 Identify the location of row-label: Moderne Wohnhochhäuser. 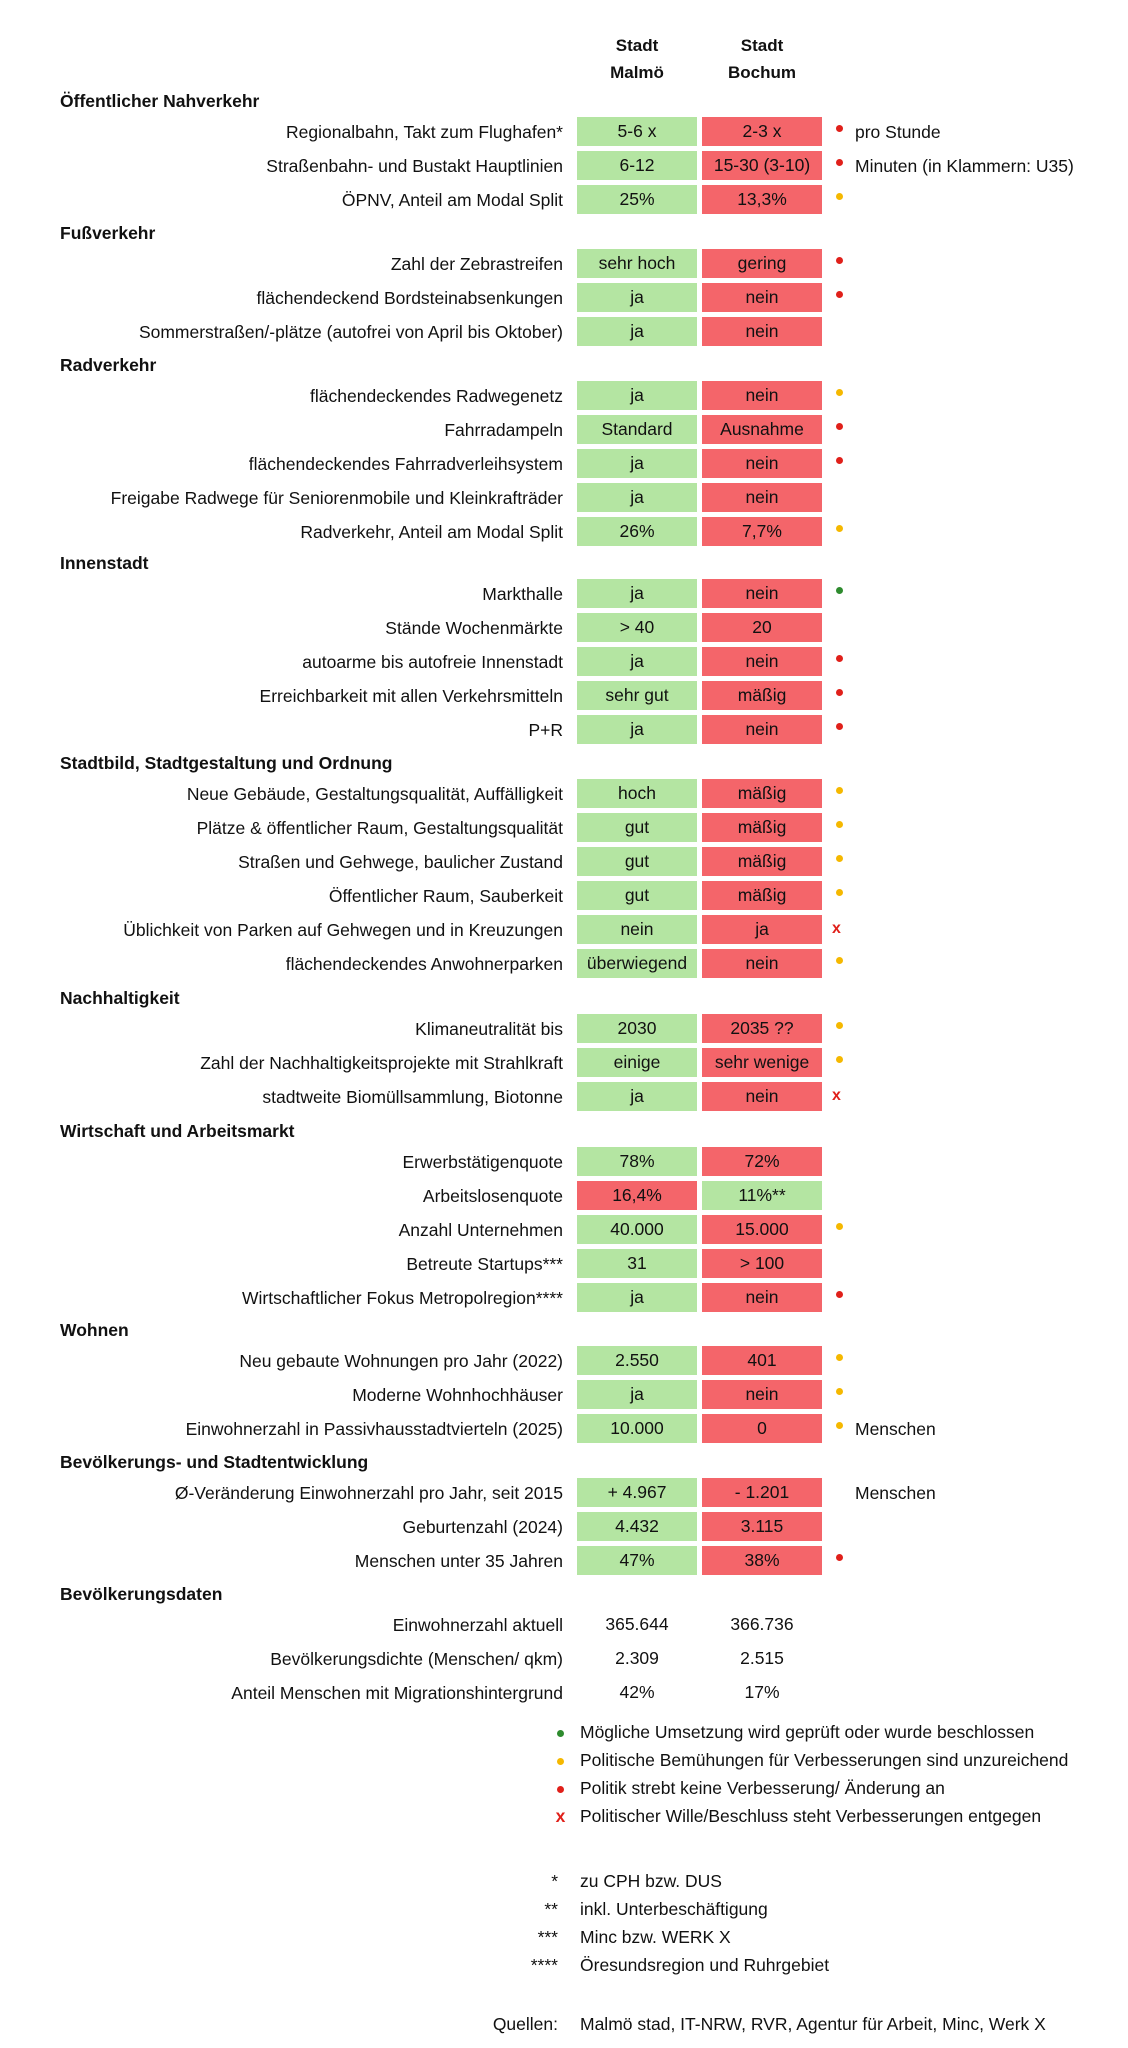
(457, 1395).